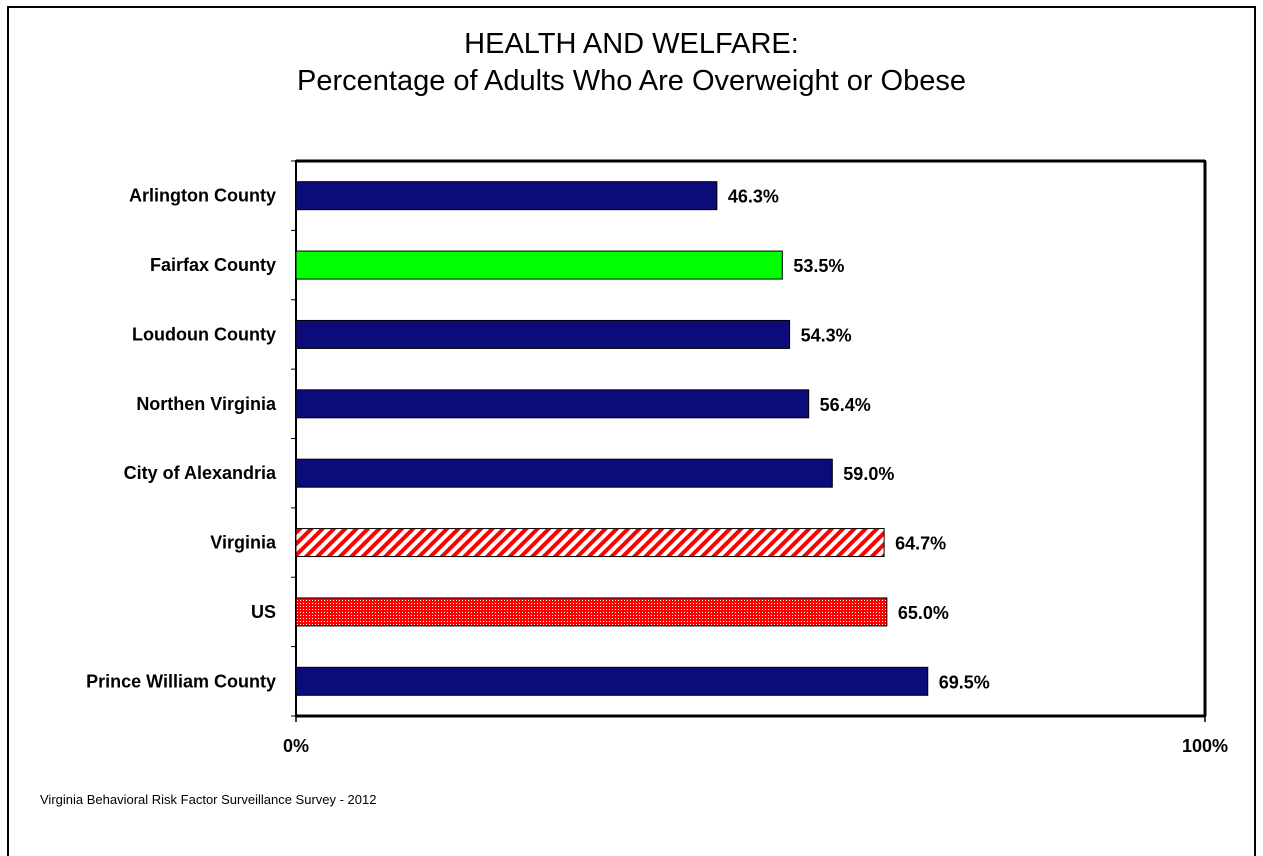  What do you see at coordinates (631, 44) in the screenshot?
I see `title-line-1: HEALTH AND WELFARE:` at bounding box center [631, 44].